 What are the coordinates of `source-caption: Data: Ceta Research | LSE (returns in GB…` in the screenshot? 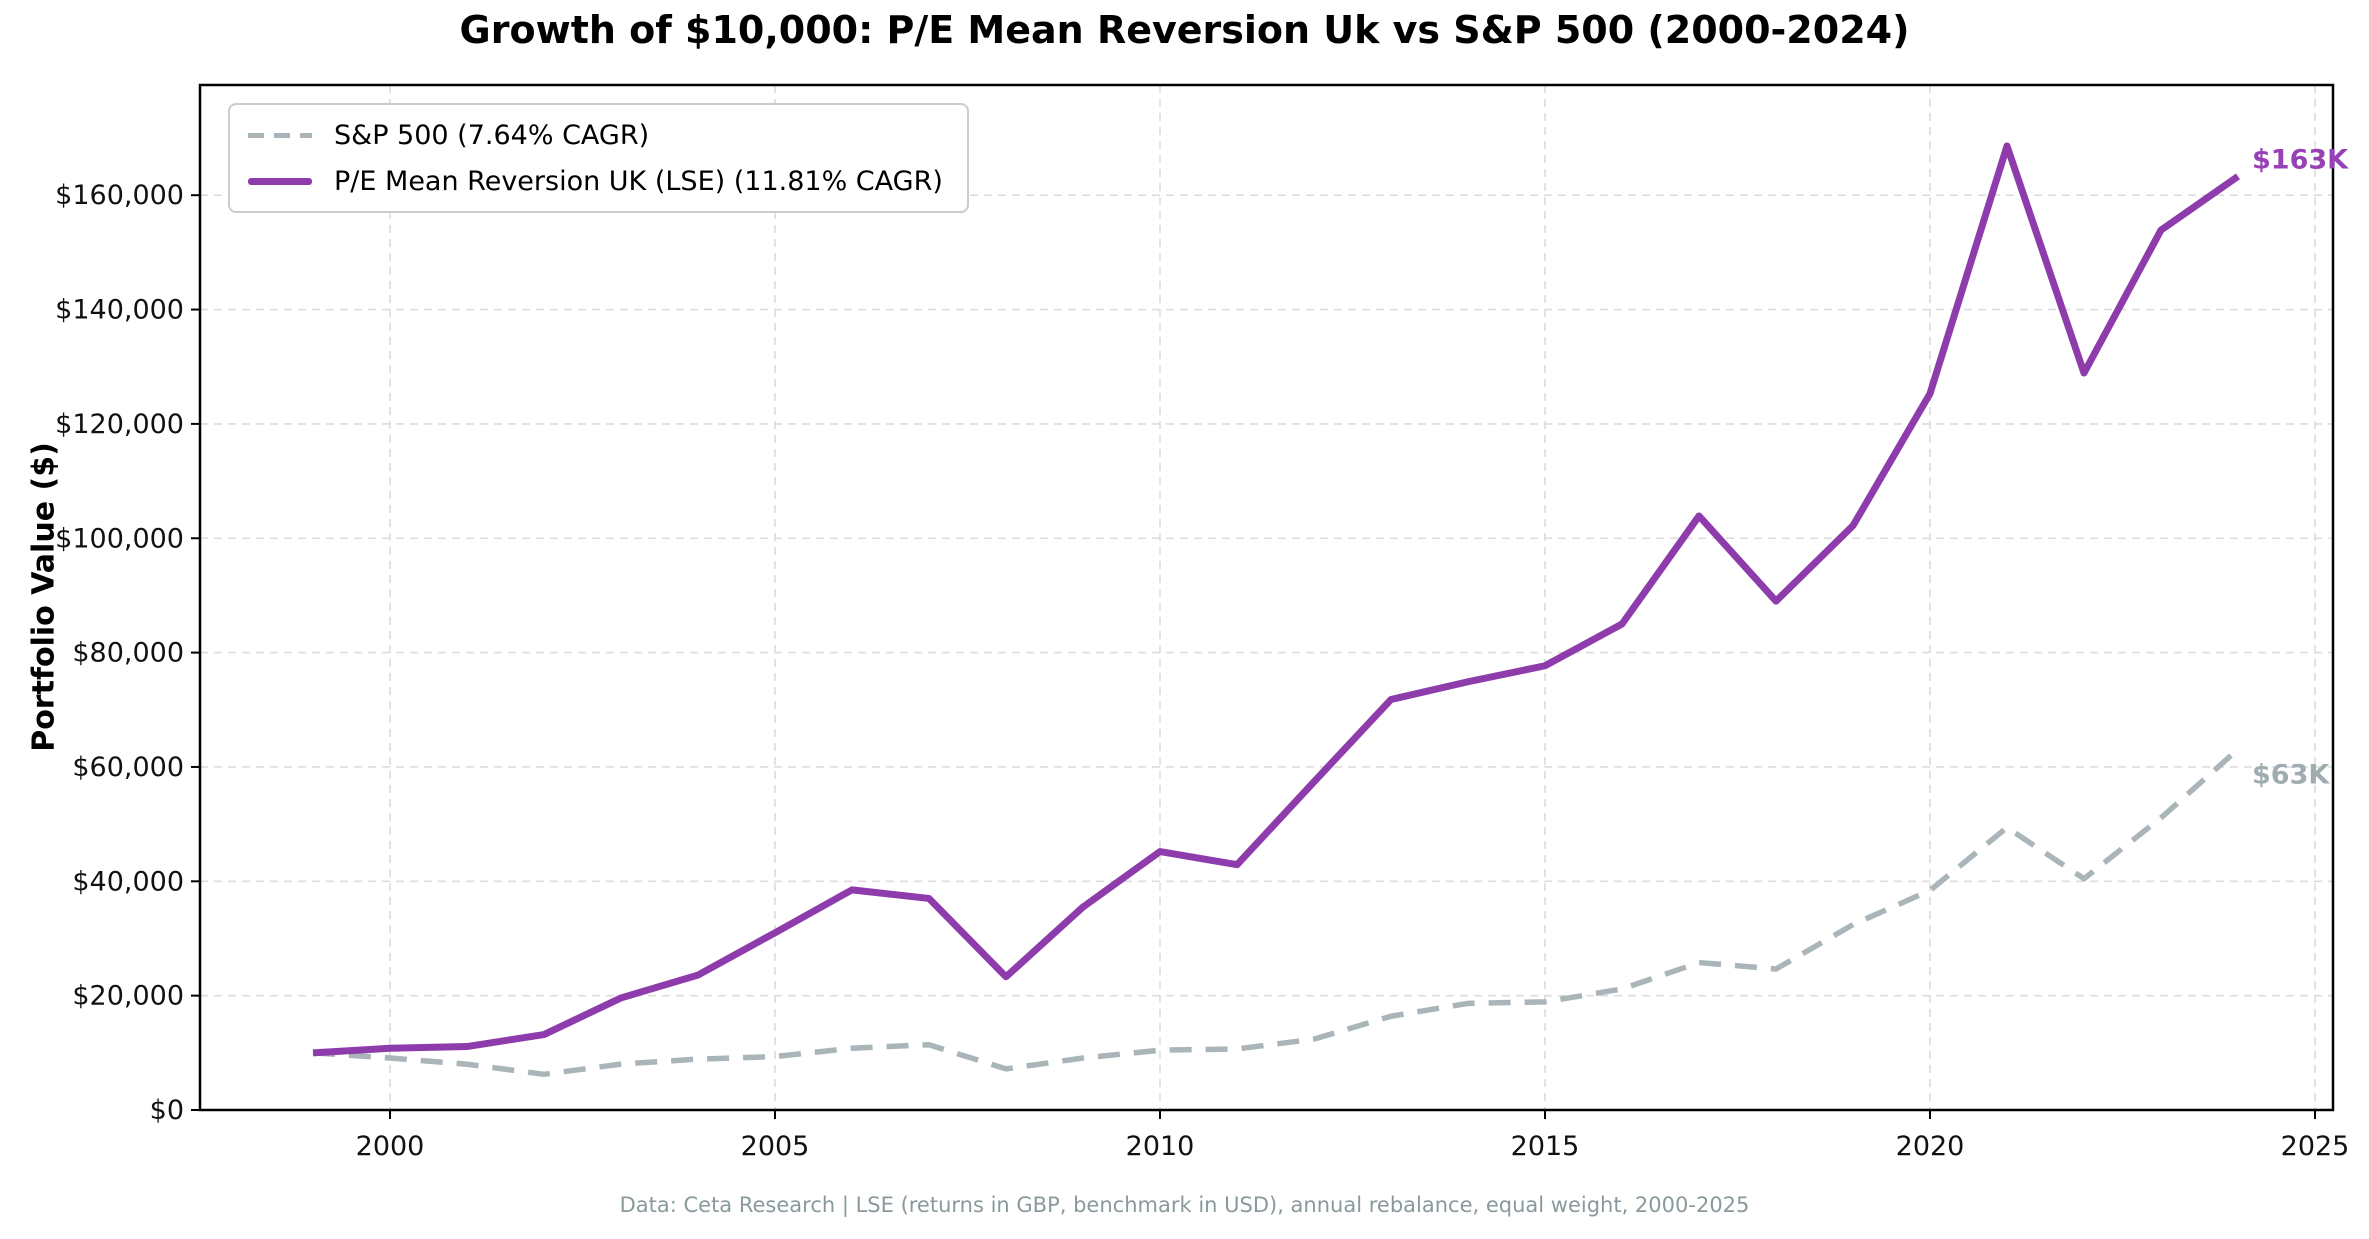 It's located at (1184, 1205).